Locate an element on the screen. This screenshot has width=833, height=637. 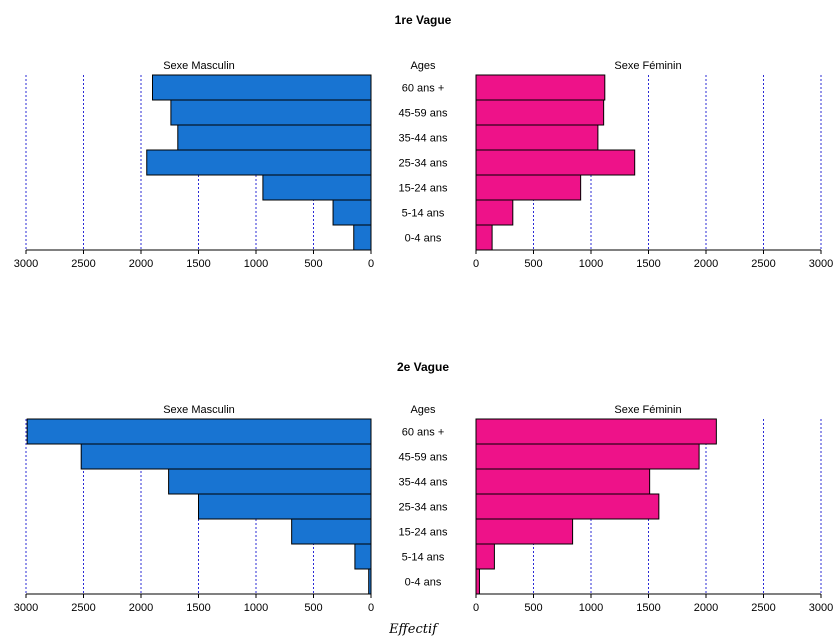
x-axis-label: Effectif is located at coordinates (413, 629).